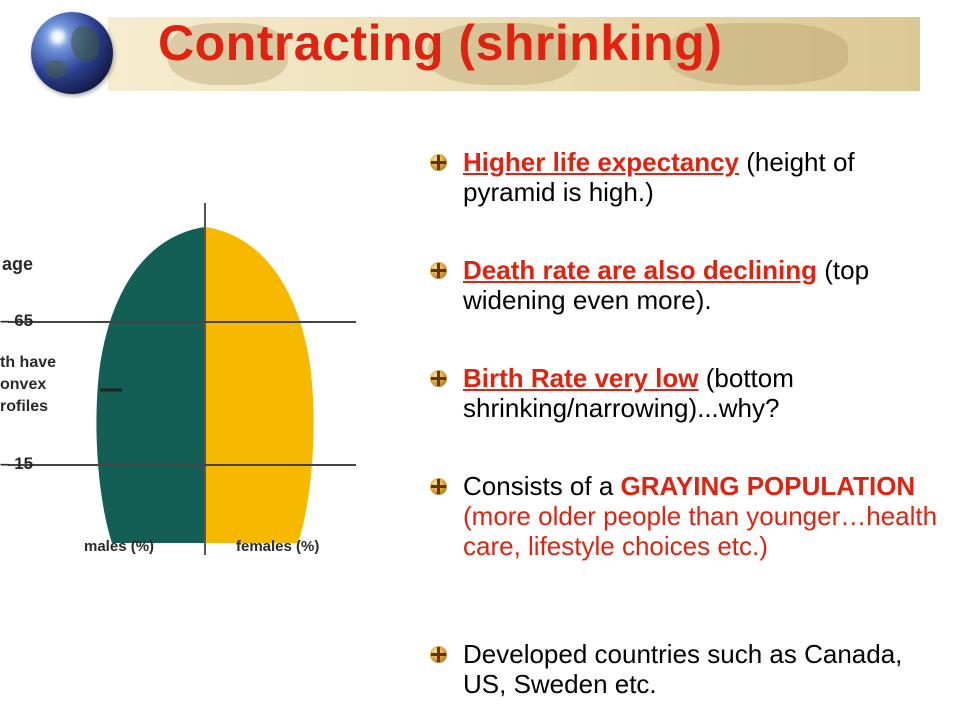  I want to click on age-15-label: – 15, so click(16, 463).